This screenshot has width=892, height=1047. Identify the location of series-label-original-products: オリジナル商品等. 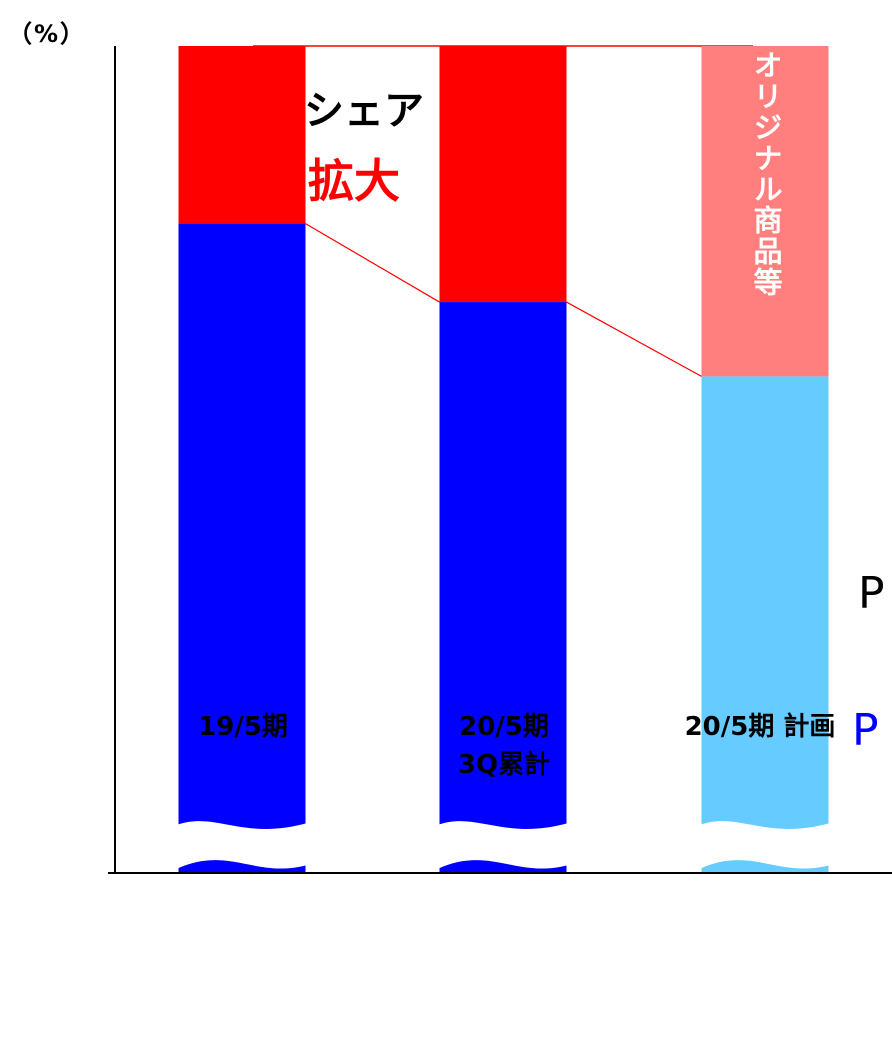
(766, 174).